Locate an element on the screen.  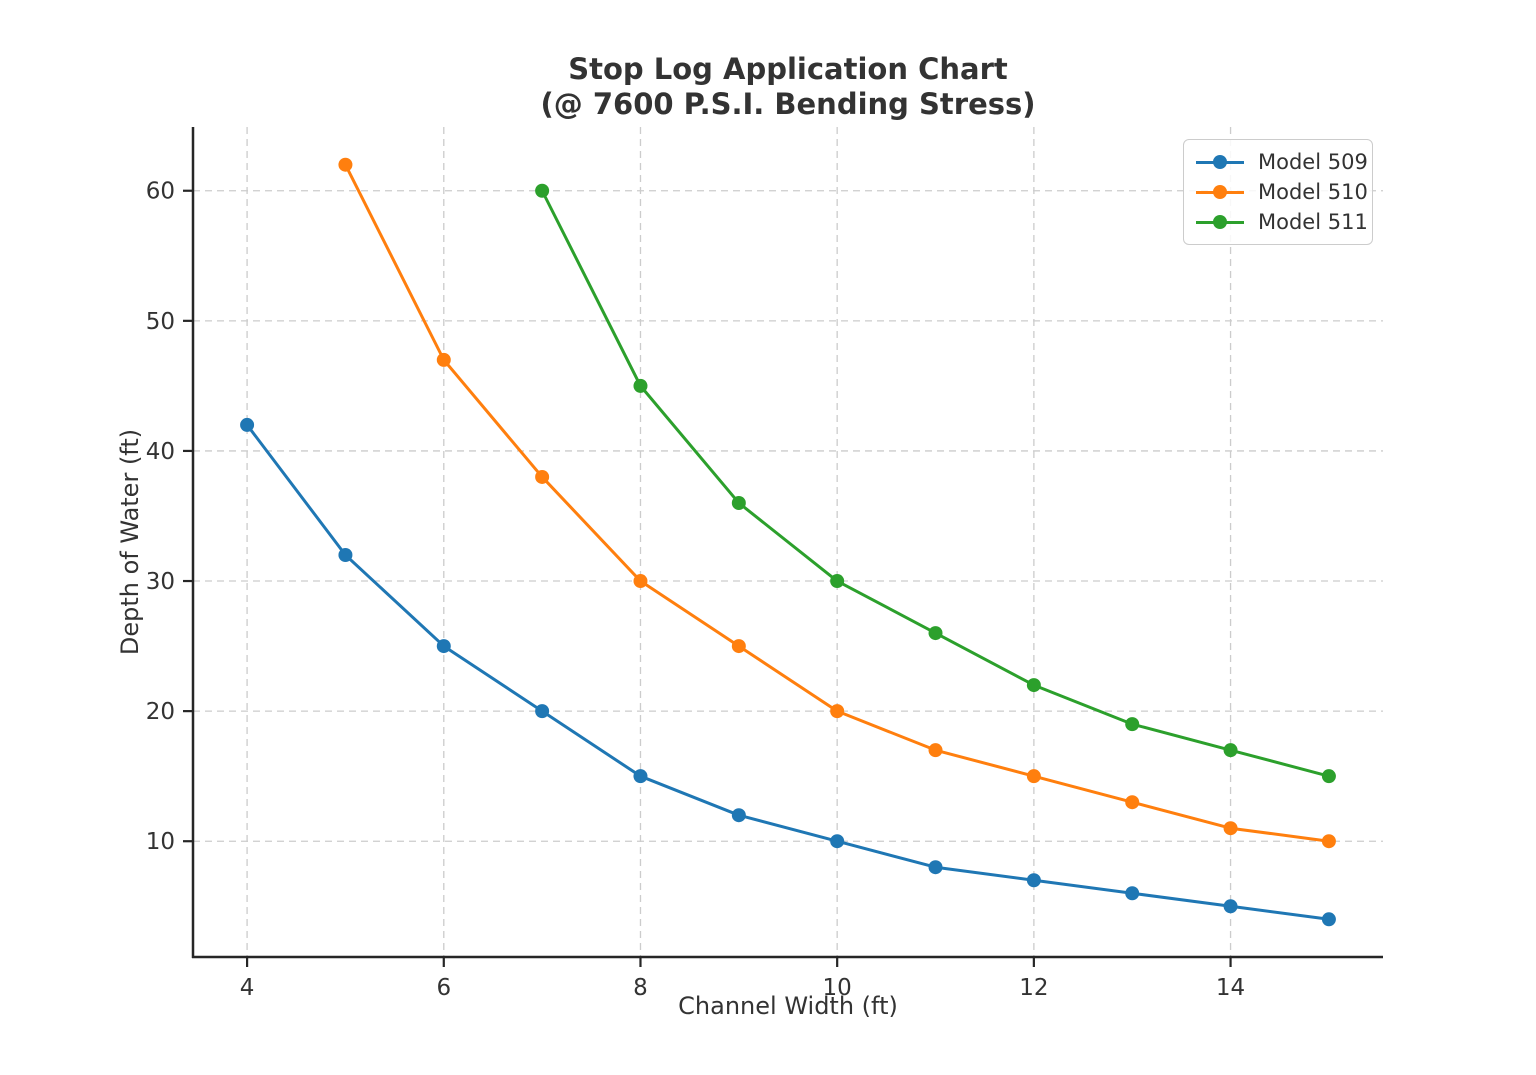
x-tick-label: 10 is located at coordinates (837, 988).